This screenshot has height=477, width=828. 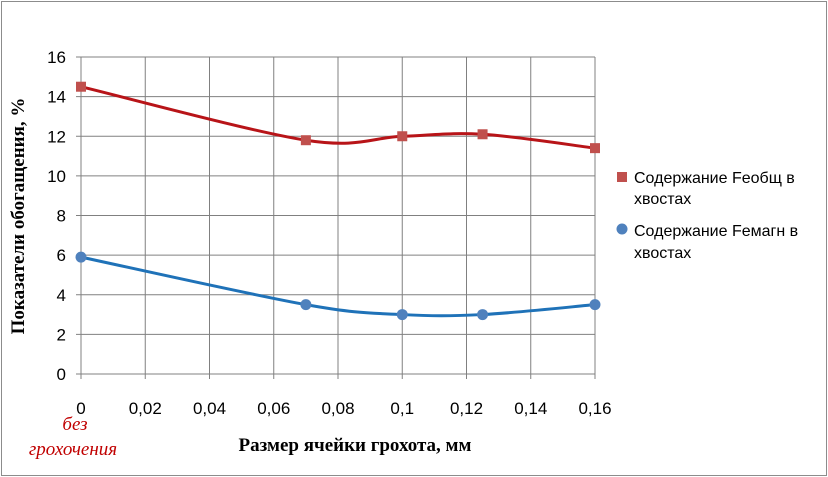 I want to click on y-tick-label: 12, so click(x=56, y=136).